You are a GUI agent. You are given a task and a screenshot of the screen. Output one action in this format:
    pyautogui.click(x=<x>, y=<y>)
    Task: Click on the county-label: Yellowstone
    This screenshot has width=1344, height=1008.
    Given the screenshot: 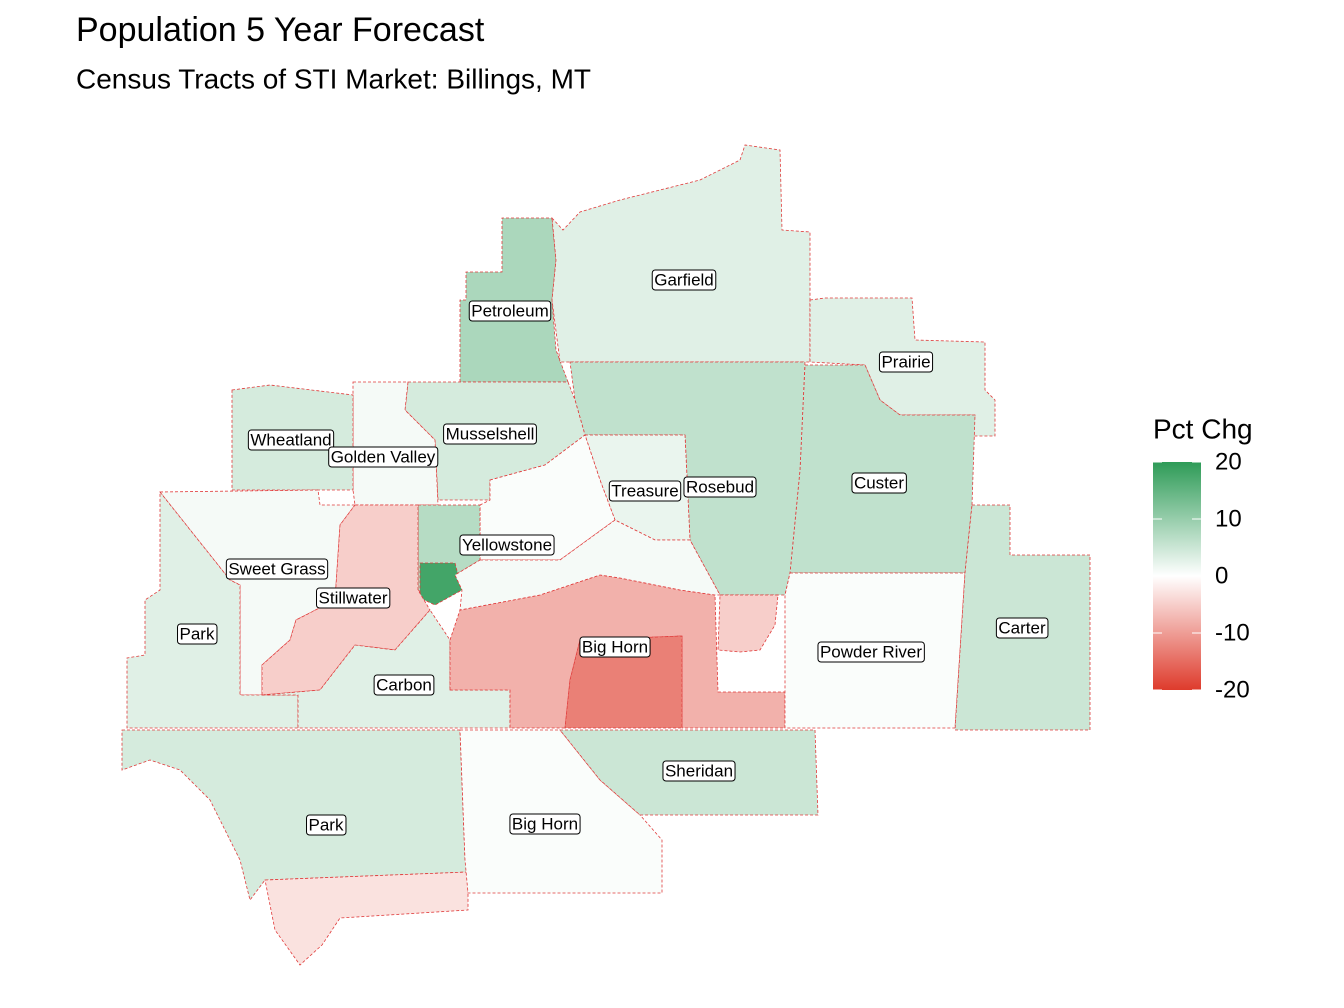 What is the action you would take?
    pyautogui.click(x=507, y=545)
    